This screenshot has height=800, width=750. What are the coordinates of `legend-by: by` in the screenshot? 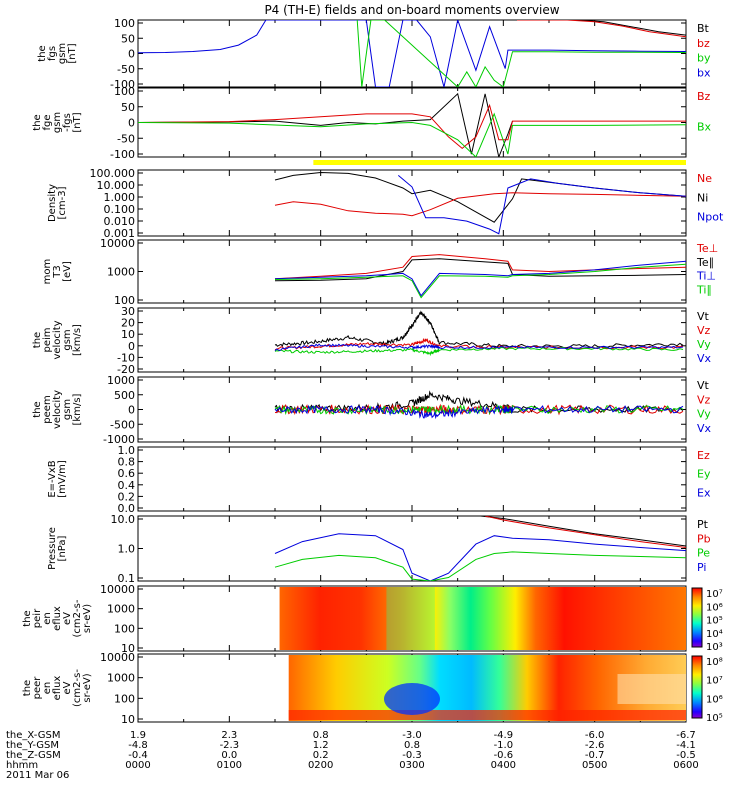 It's located at (704, 58).